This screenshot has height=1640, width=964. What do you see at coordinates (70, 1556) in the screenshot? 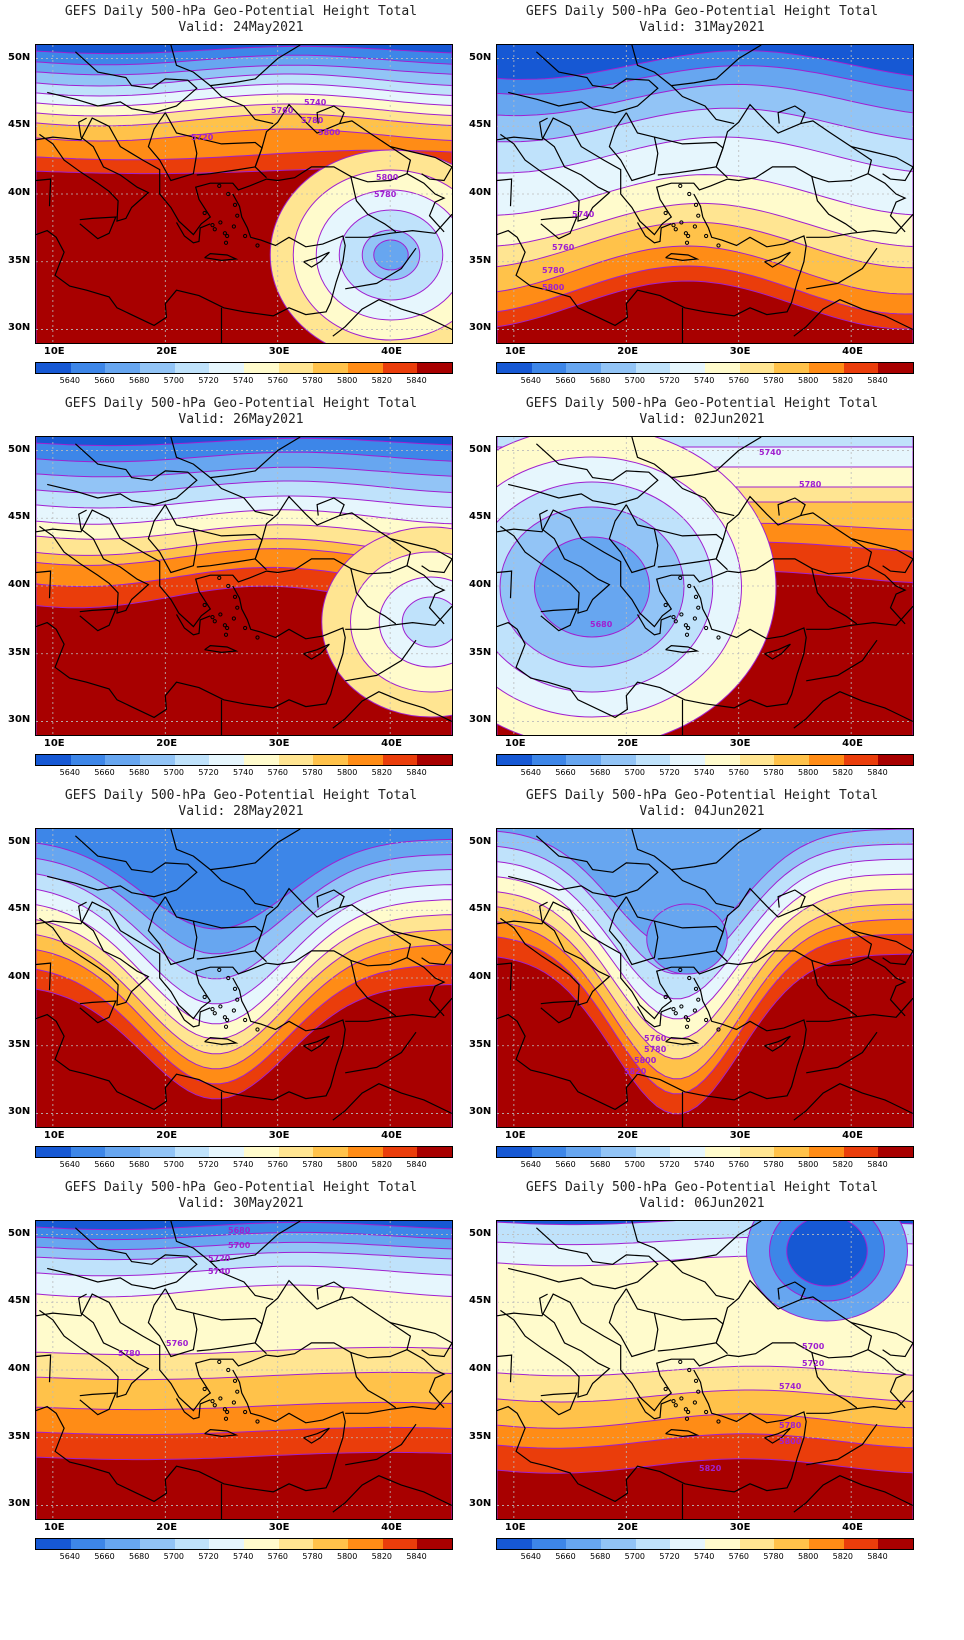
I see `colorbar-label: 5640` at bounding box center [70, 1556].